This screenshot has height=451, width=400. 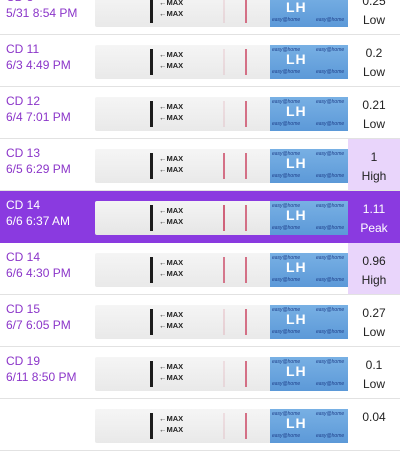 I want to click on lh-ratio-value: 0.04, so click(x=374, y=417).